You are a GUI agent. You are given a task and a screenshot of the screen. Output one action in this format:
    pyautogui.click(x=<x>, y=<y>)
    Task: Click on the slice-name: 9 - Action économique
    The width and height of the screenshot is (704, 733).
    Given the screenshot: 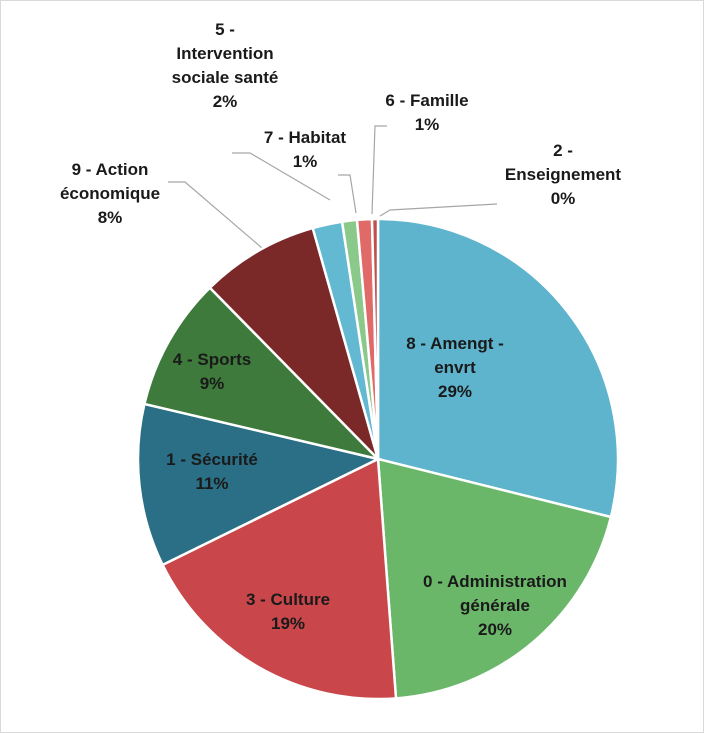 What is the action you would take?
    pyautogui.click(x=110, y=181)
    